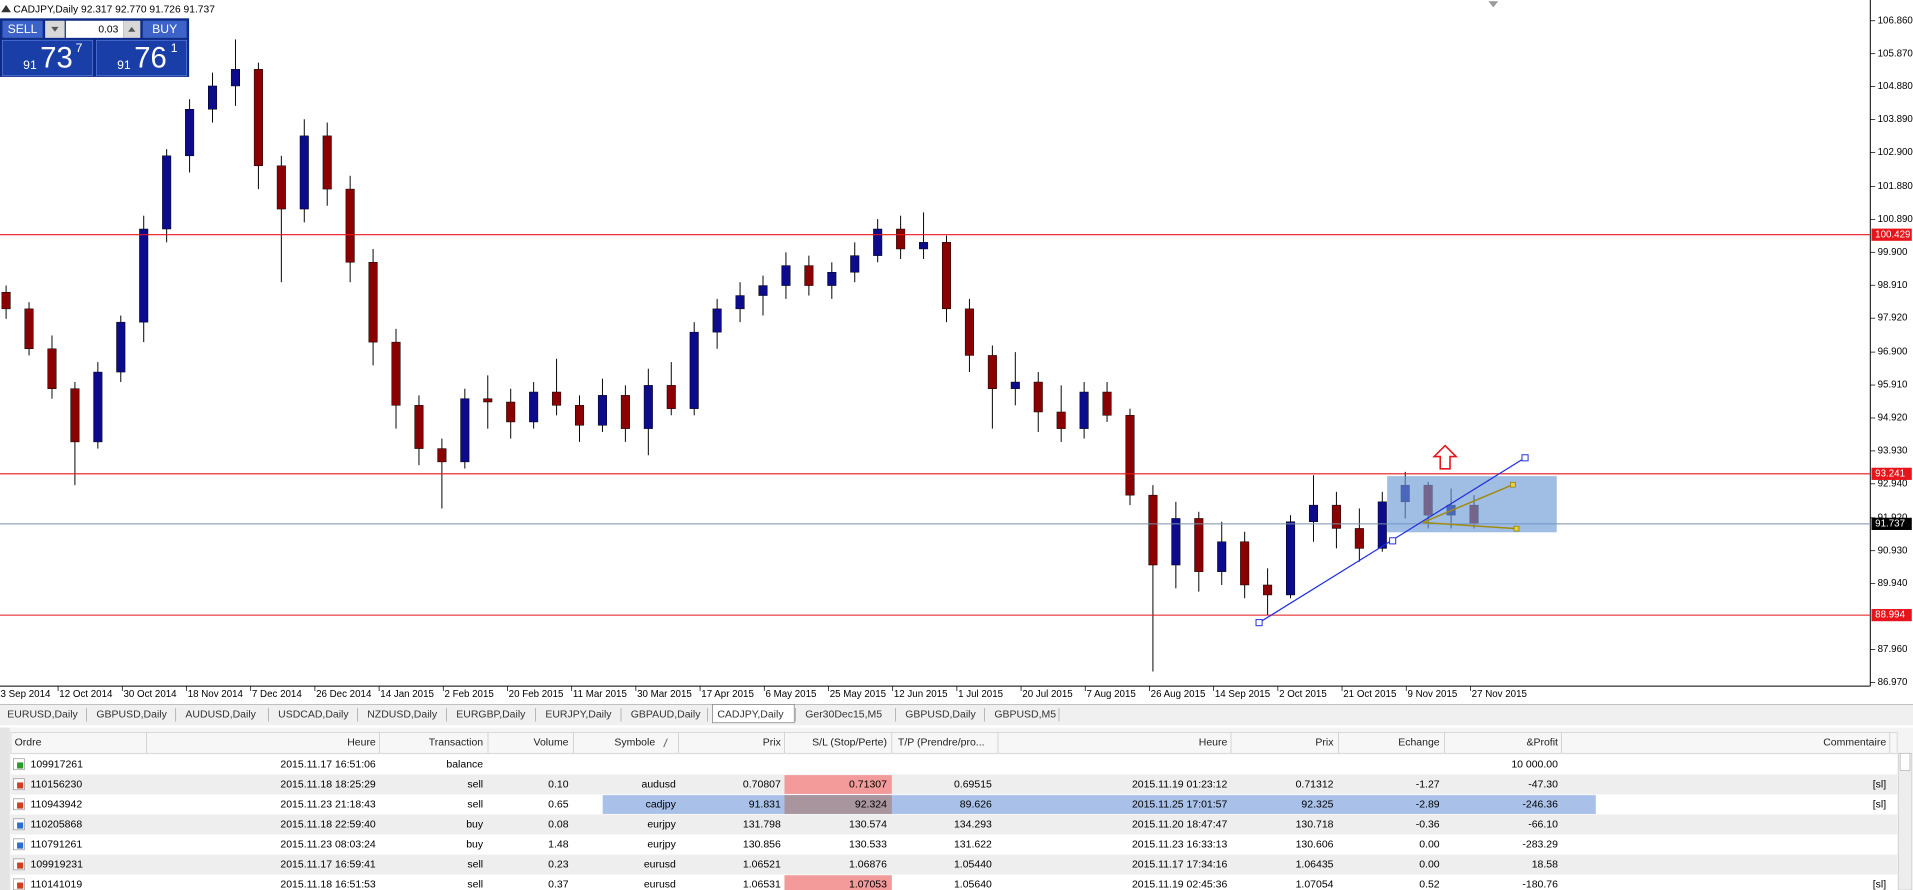 This screenshot has width=1913, height=890. Describe the element at coordinates (762, 864) in the screenshot. I see `table-cell: 1.06521` at that location.